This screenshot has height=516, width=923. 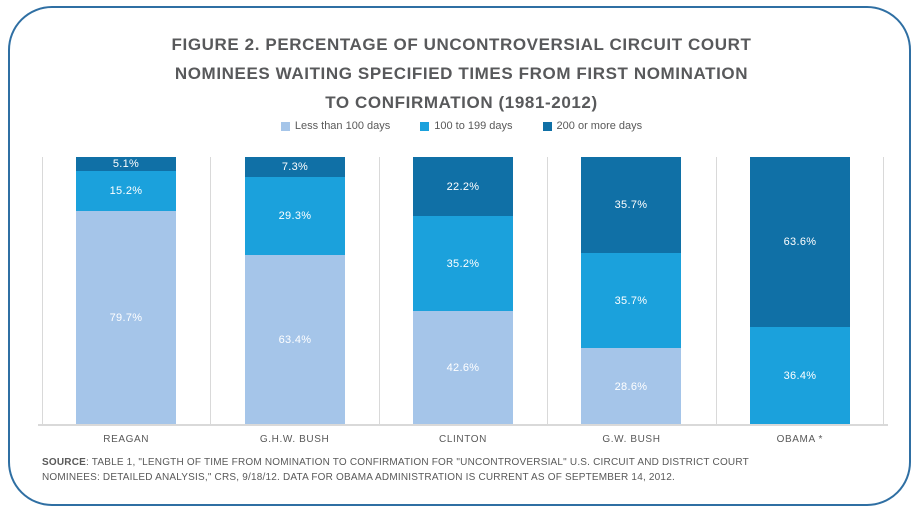 I want to click on legend-item: 100 to 199 days, so click(x=466, y=126).